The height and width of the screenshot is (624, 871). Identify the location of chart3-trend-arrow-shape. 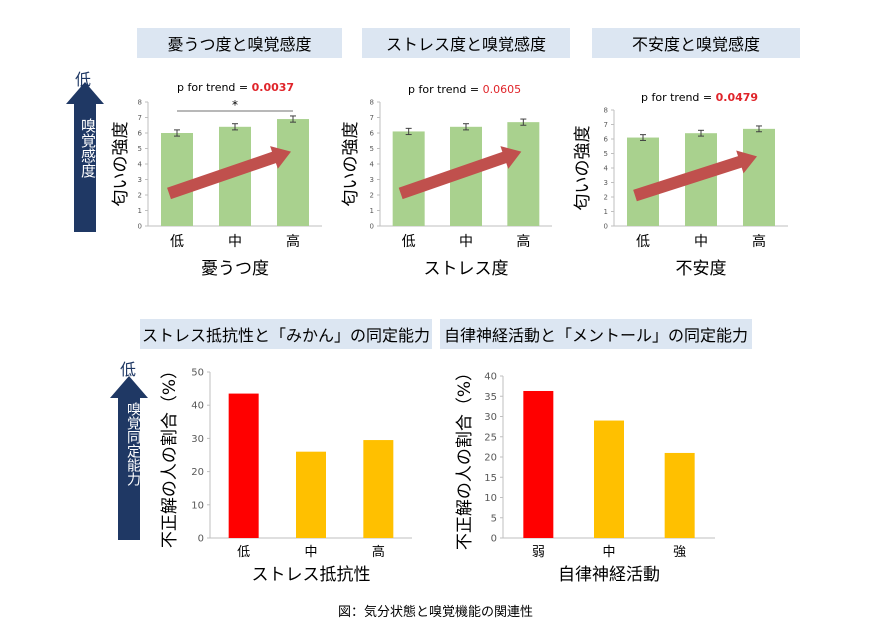
(695, 176).